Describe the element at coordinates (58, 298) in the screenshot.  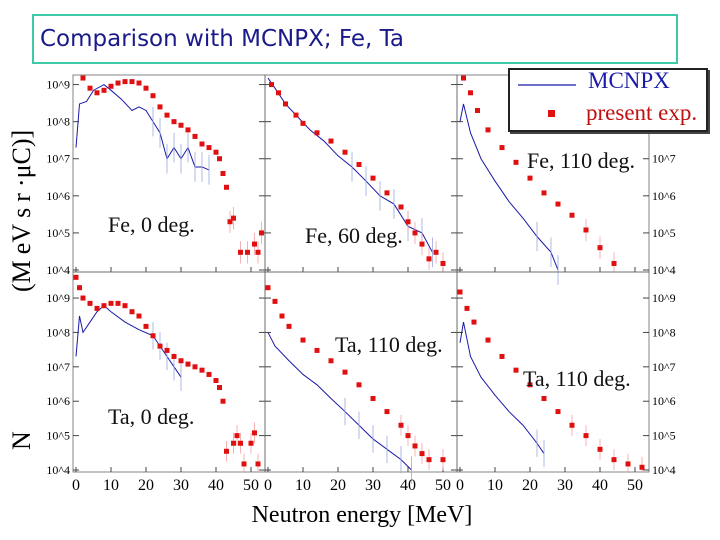
I see `left-y-tick-label: 10^9` at that location.